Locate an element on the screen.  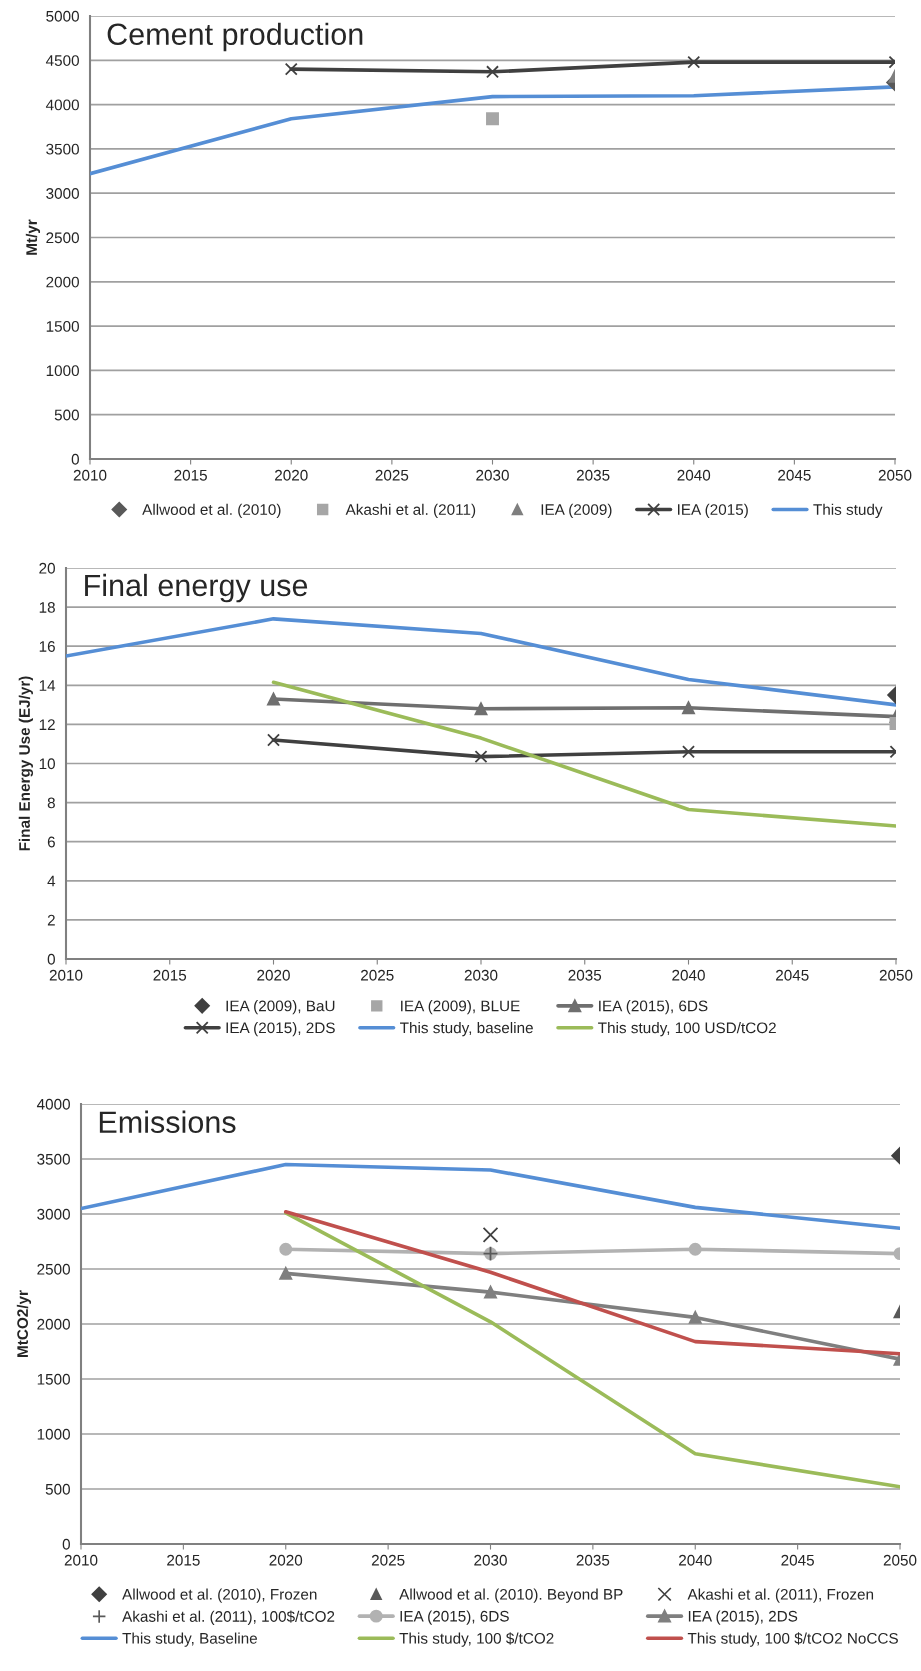
y-axis-title: MtCO2/yr is located at coordinates (24, 1323).